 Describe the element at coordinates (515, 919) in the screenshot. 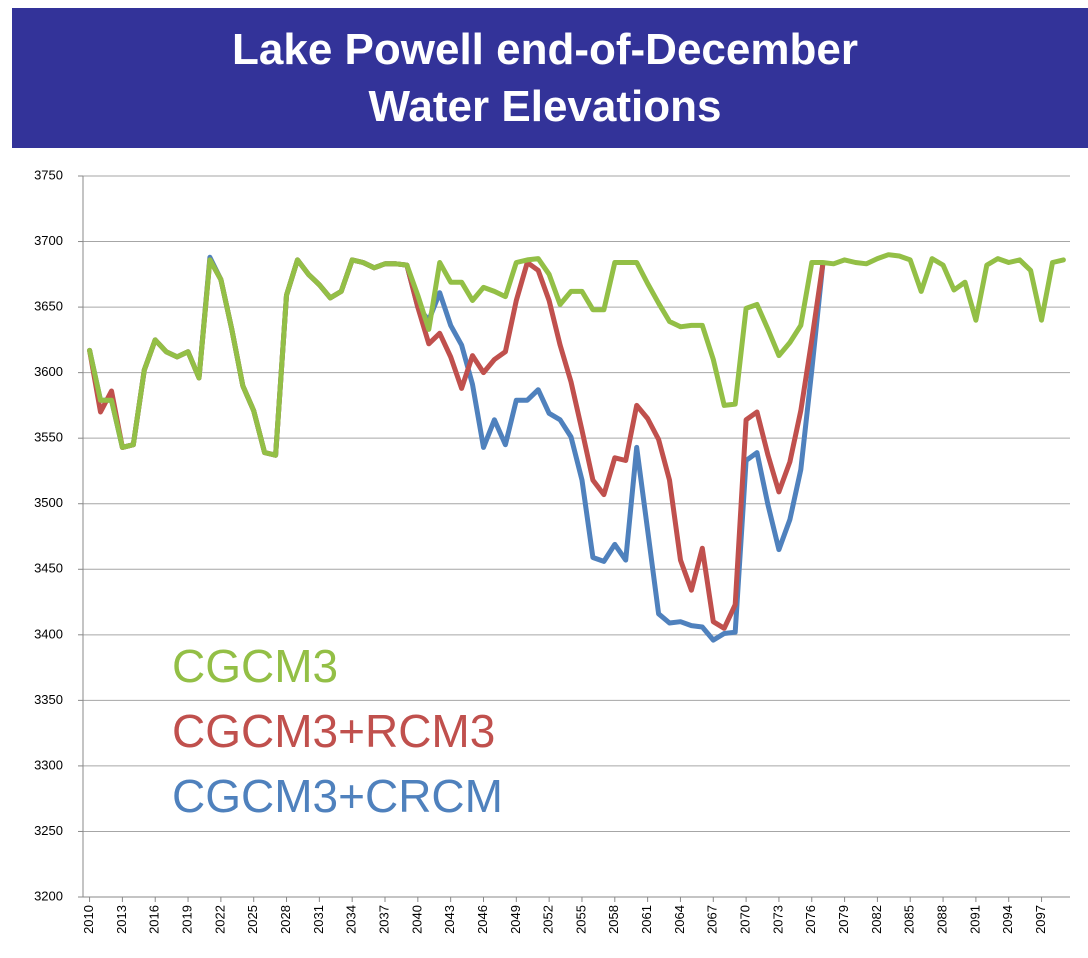

I see `x-tick-label: 2049` at that location.